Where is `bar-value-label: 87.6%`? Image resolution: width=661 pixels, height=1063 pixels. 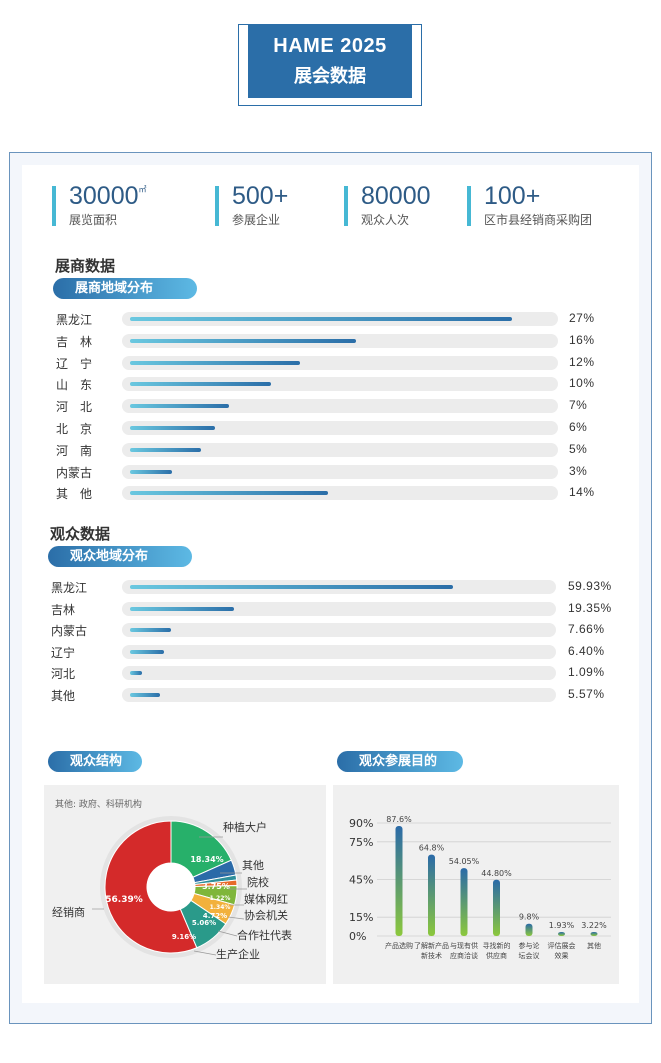 bar-value-label: 87.6% is located at coordinates (399, 819).